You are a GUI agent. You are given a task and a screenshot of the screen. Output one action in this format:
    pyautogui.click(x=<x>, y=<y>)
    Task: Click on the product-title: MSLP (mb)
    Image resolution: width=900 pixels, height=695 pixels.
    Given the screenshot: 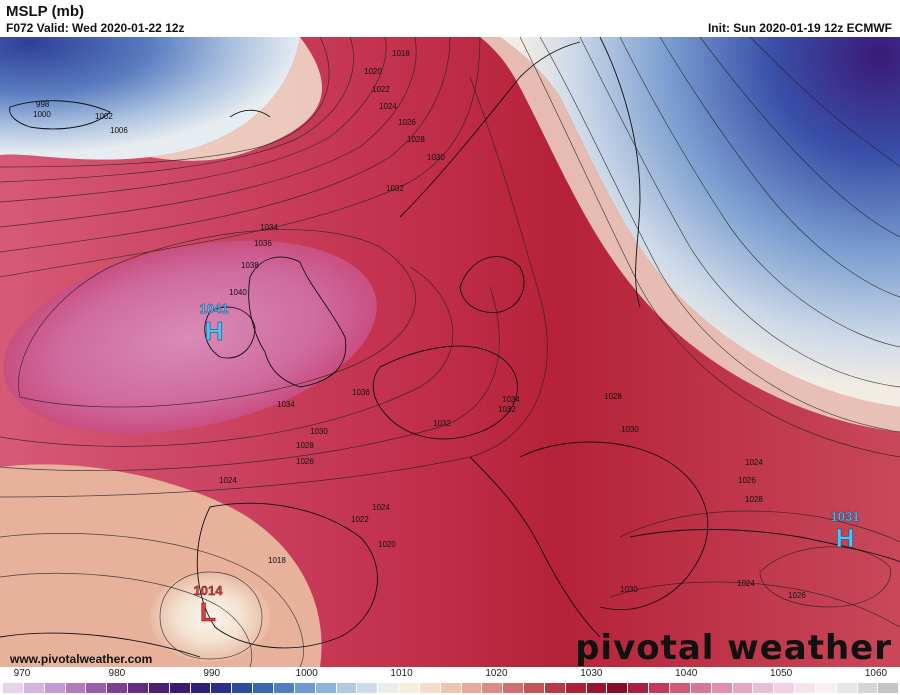 What is the action you would take?
    pyautogui.click(x=45, y=11)
    